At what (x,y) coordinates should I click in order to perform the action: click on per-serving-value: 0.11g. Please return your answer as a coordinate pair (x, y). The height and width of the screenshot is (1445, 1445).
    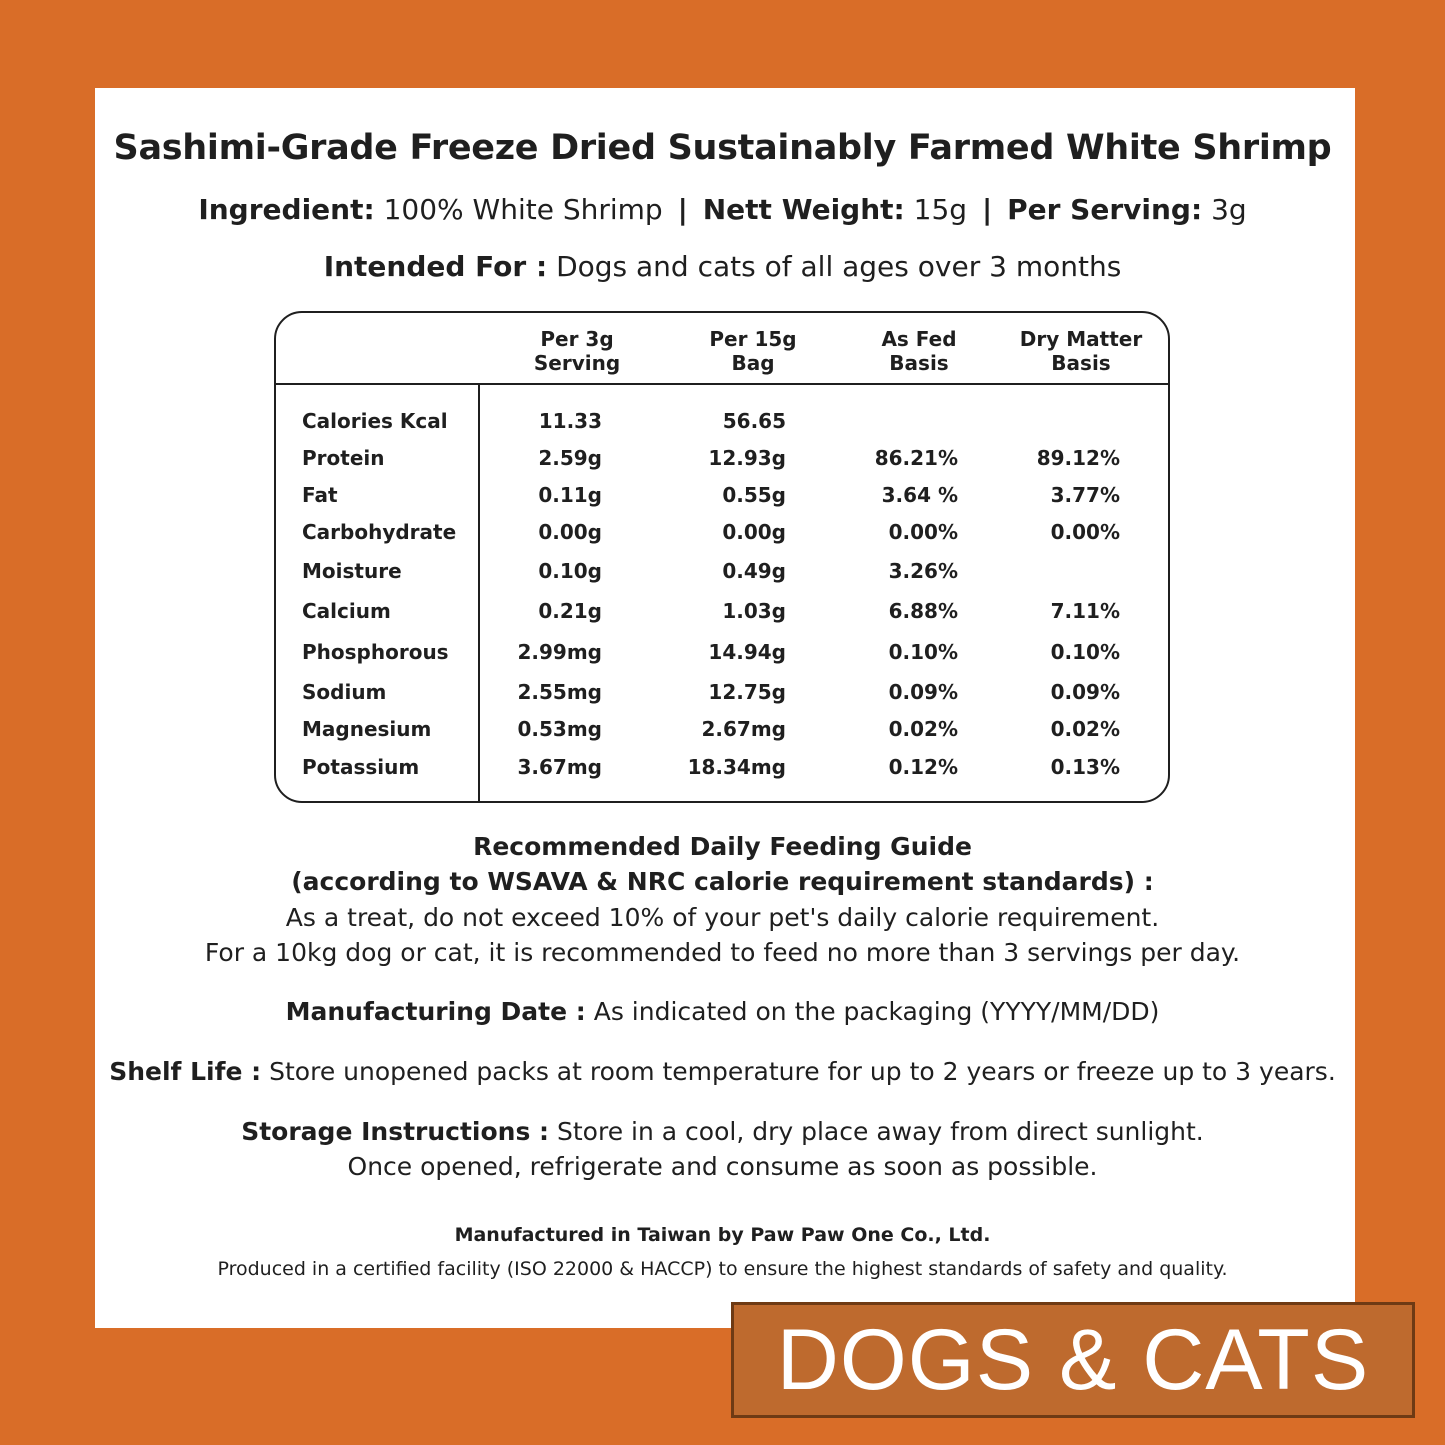
    Looking at the image, I should click on (570, 495).